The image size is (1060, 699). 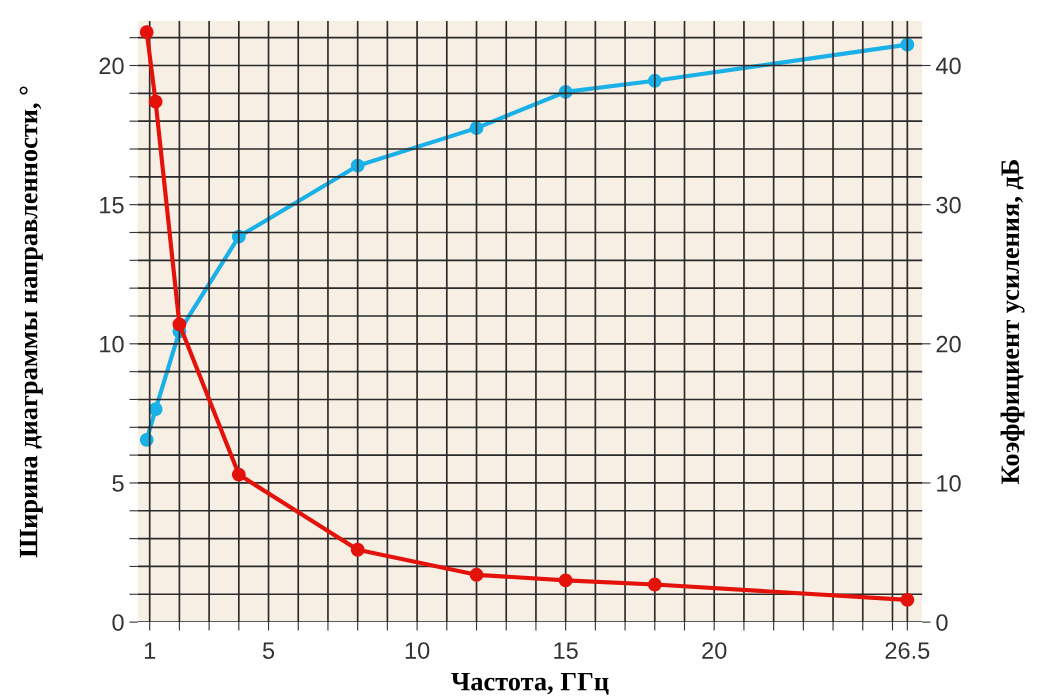 I want to click on y-tick-label: 15, so click(x=112, y=205).